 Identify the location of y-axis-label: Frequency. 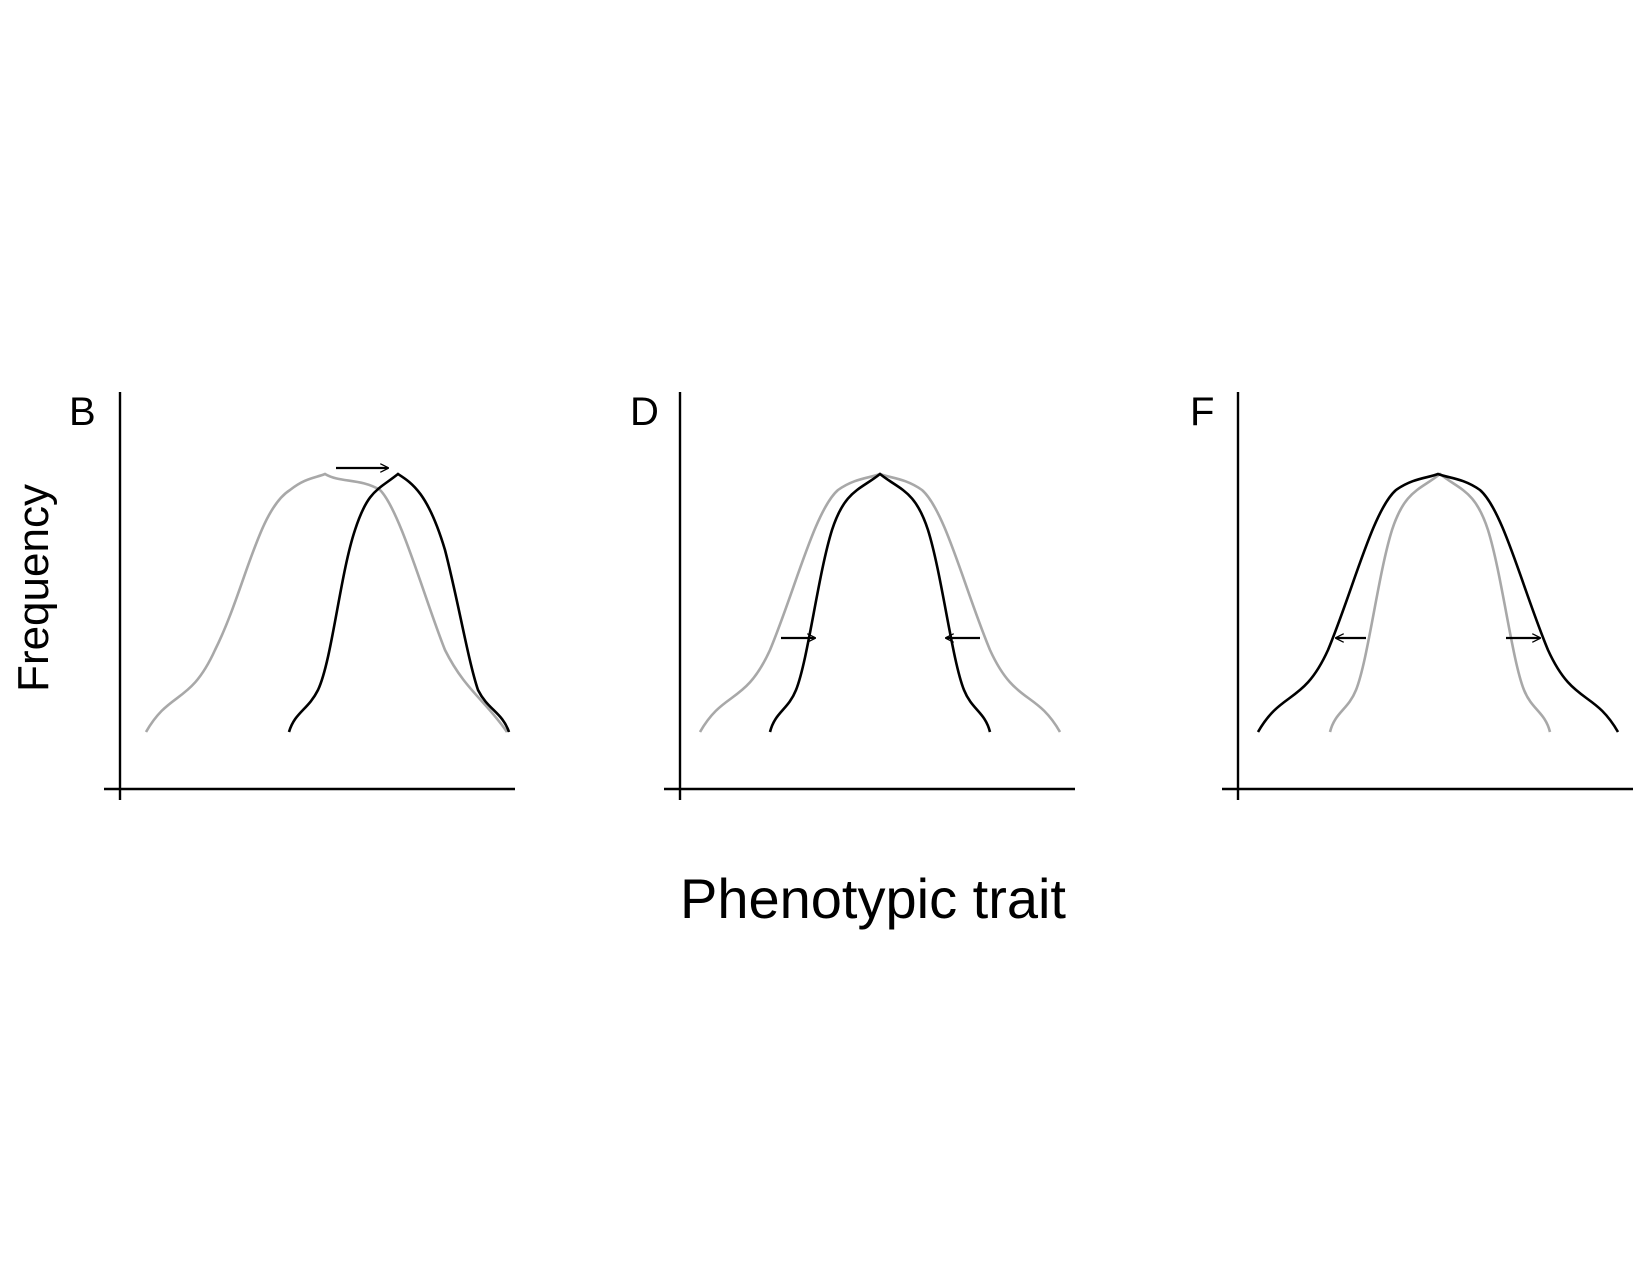
(33, 588).